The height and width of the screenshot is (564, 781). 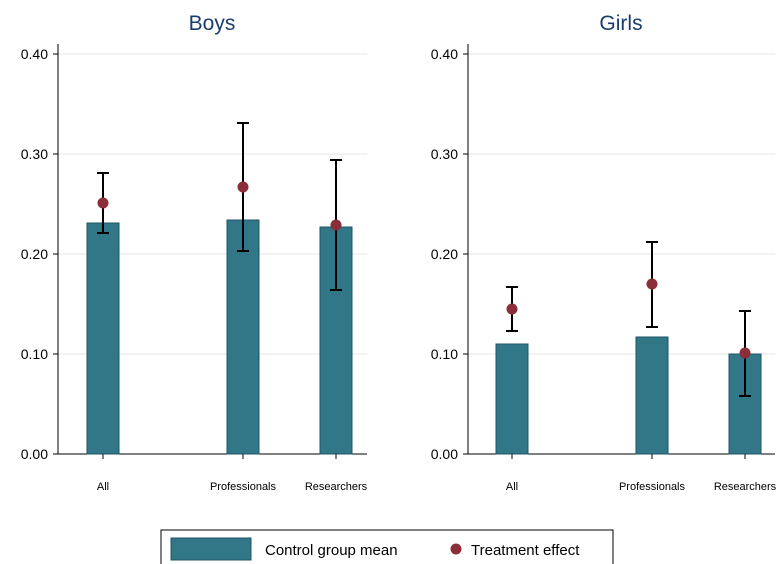 I want to click on legend-label-treatment-effect: Treatment effect, so click(x=525, y=550).